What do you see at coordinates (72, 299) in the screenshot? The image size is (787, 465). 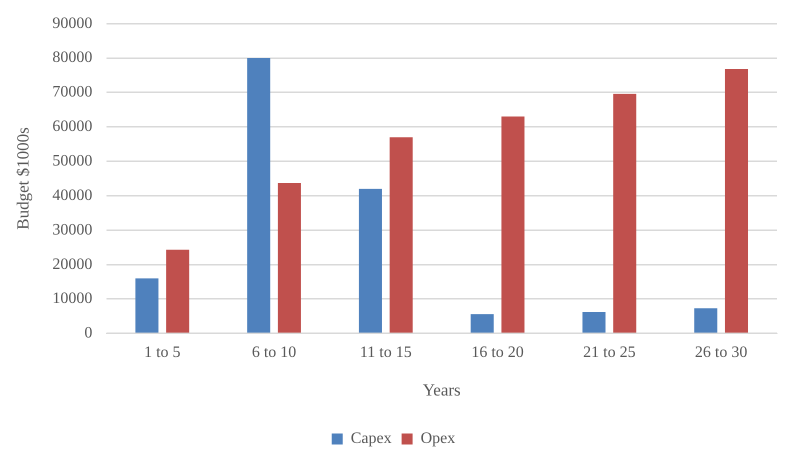 I see `y-tick-label: 10000` at bounding box center [72, 299].